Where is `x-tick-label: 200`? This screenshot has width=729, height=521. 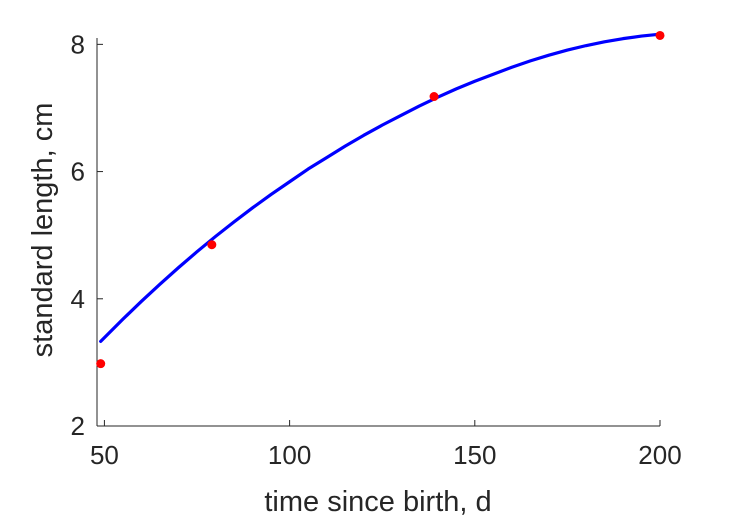
x-tick-label: 200 is located at coordinates (659, 455).